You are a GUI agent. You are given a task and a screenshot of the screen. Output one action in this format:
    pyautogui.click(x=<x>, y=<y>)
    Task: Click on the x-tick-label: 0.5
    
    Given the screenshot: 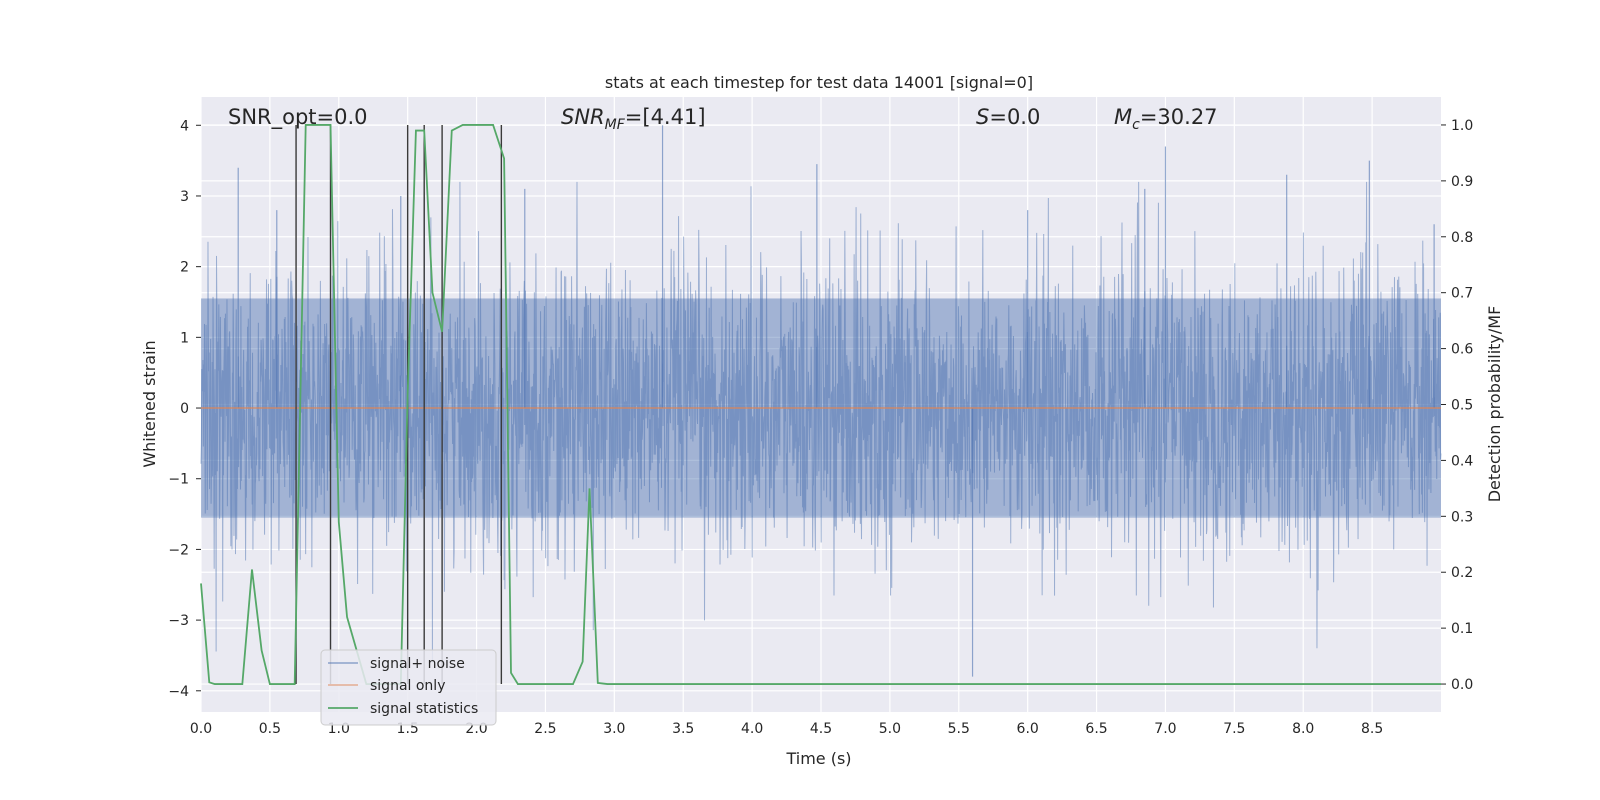 What is the action you would take?
    pyautogui.click(x=270, y=729)
    